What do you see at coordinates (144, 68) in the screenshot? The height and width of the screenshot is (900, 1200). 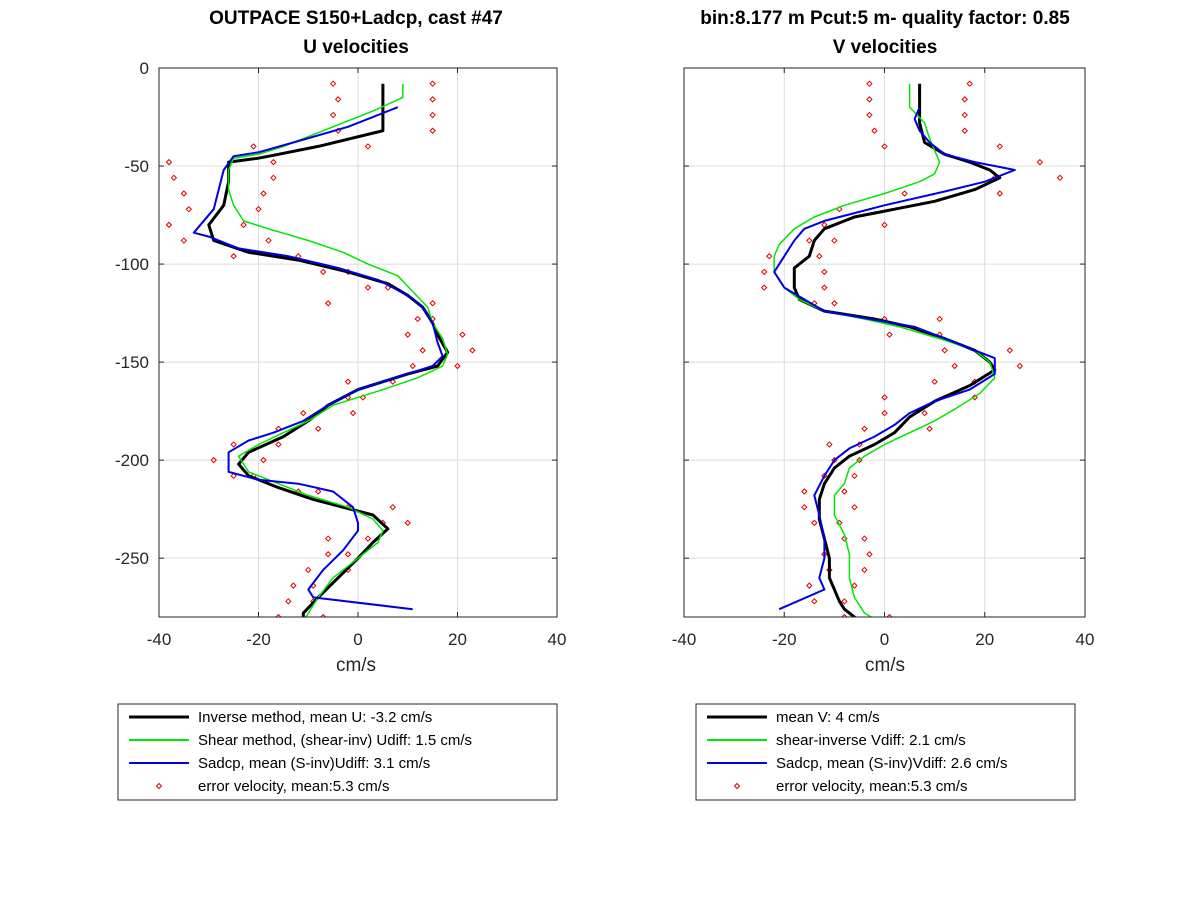 I see `u-y-tick-label: 0` at bounding box center [144, 68].